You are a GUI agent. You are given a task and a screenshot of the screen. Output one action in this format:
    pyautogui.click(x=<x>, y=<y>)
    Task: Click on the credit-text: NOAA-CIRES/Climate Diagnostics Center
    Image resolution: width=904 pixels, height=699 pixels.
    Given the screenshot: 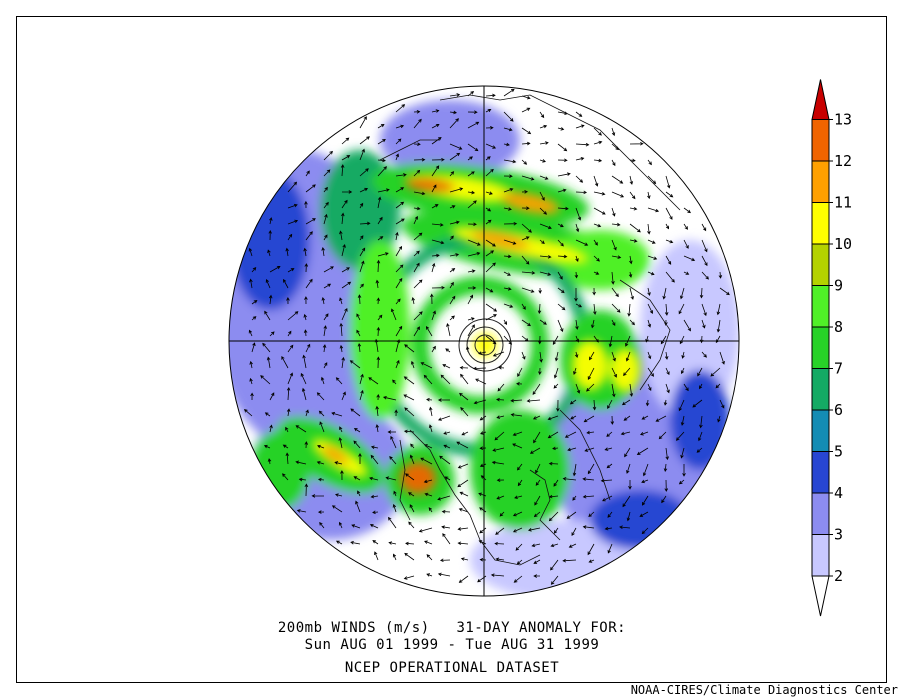 What is the action you would take?
    pyautogui.click(x=764, y=690)
    